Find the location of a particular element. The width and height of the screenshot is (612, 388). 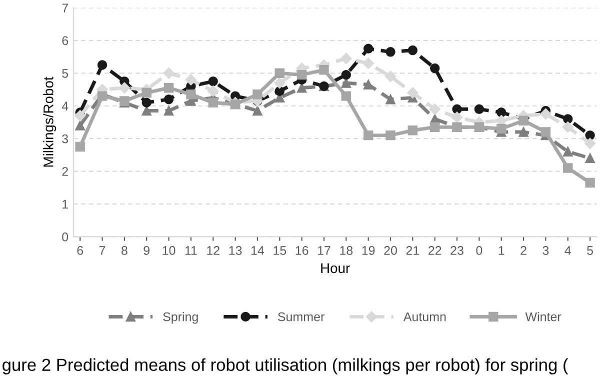

x-tick-label: 11 is located at coordinates (191, 250).